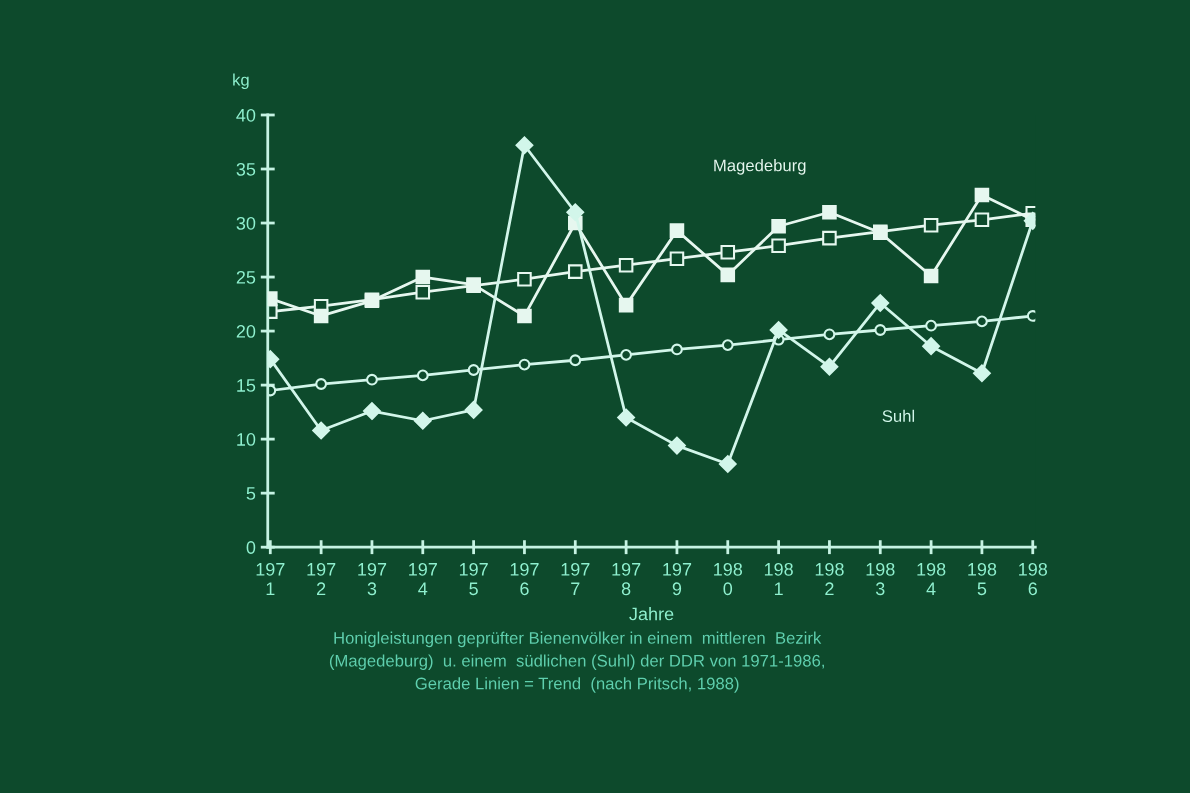 The image size is (1190, 793). What do you see at coordinates (246, 439) in the screenshot?
I see `y-tick-label: 10` at bounding box center [246, 439].